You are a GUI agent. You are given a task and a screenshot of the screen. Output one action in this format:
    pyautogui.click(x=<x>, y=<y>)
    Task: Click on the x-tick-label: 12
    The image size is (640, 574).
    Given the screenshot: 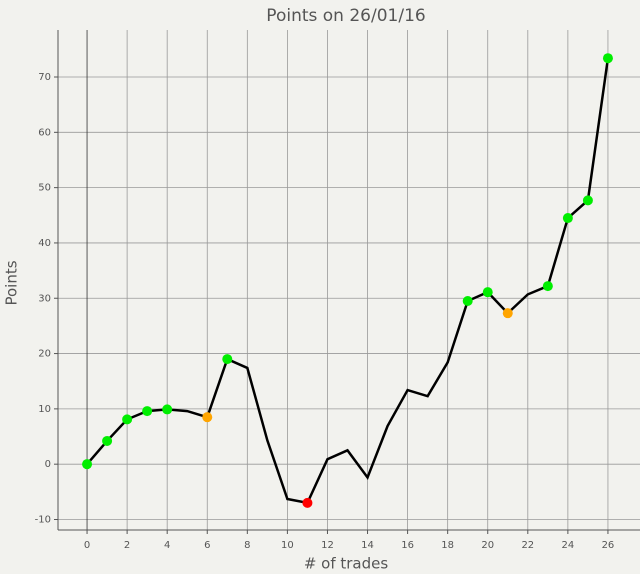 What is the action you would take?
    pyautogui.click(x=327, y=545)
    